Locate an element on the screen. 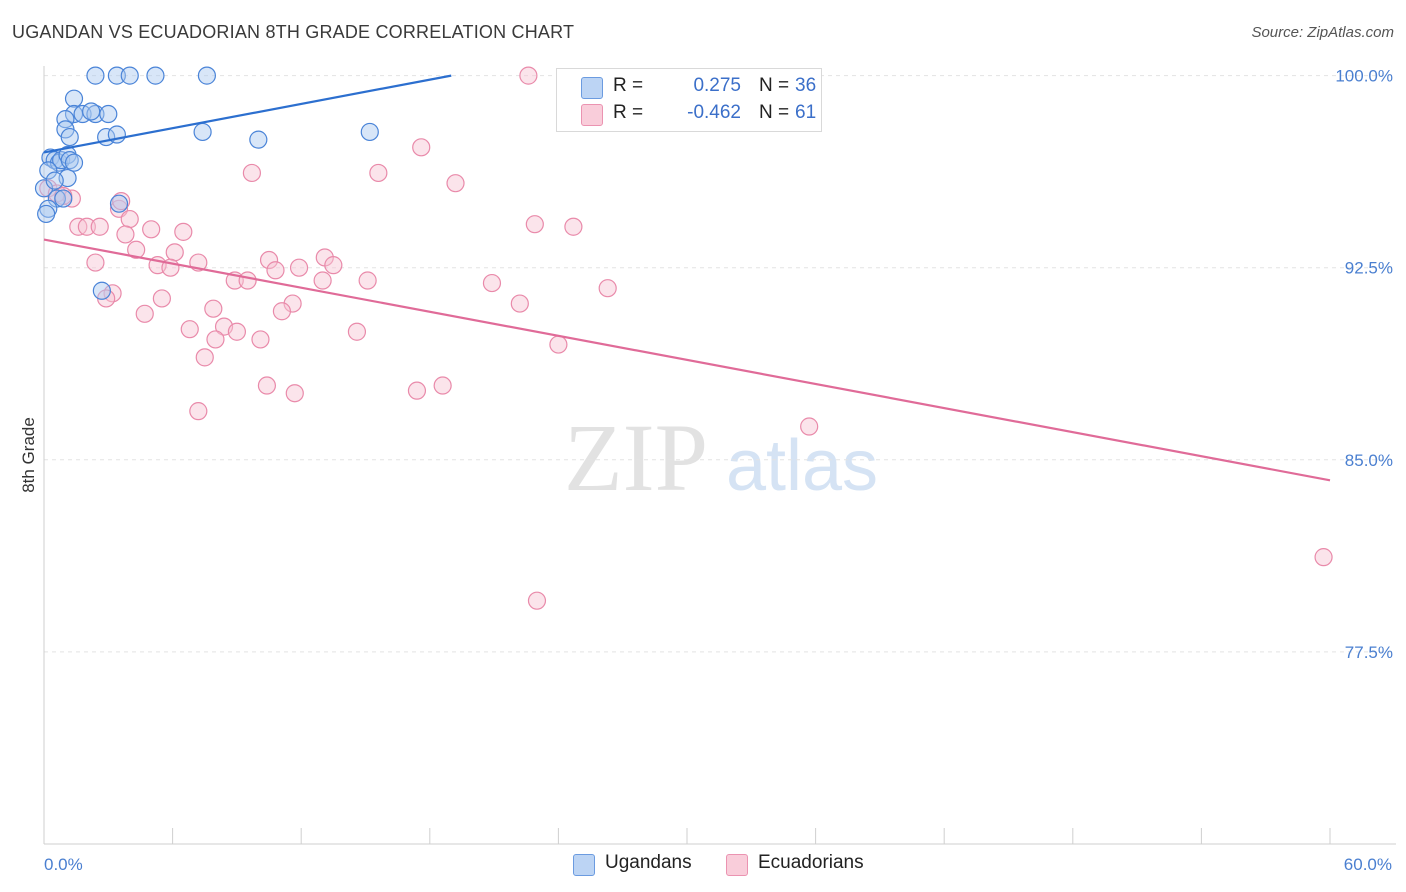  legend-n-value: 61 is located at coordinates (806, 112).